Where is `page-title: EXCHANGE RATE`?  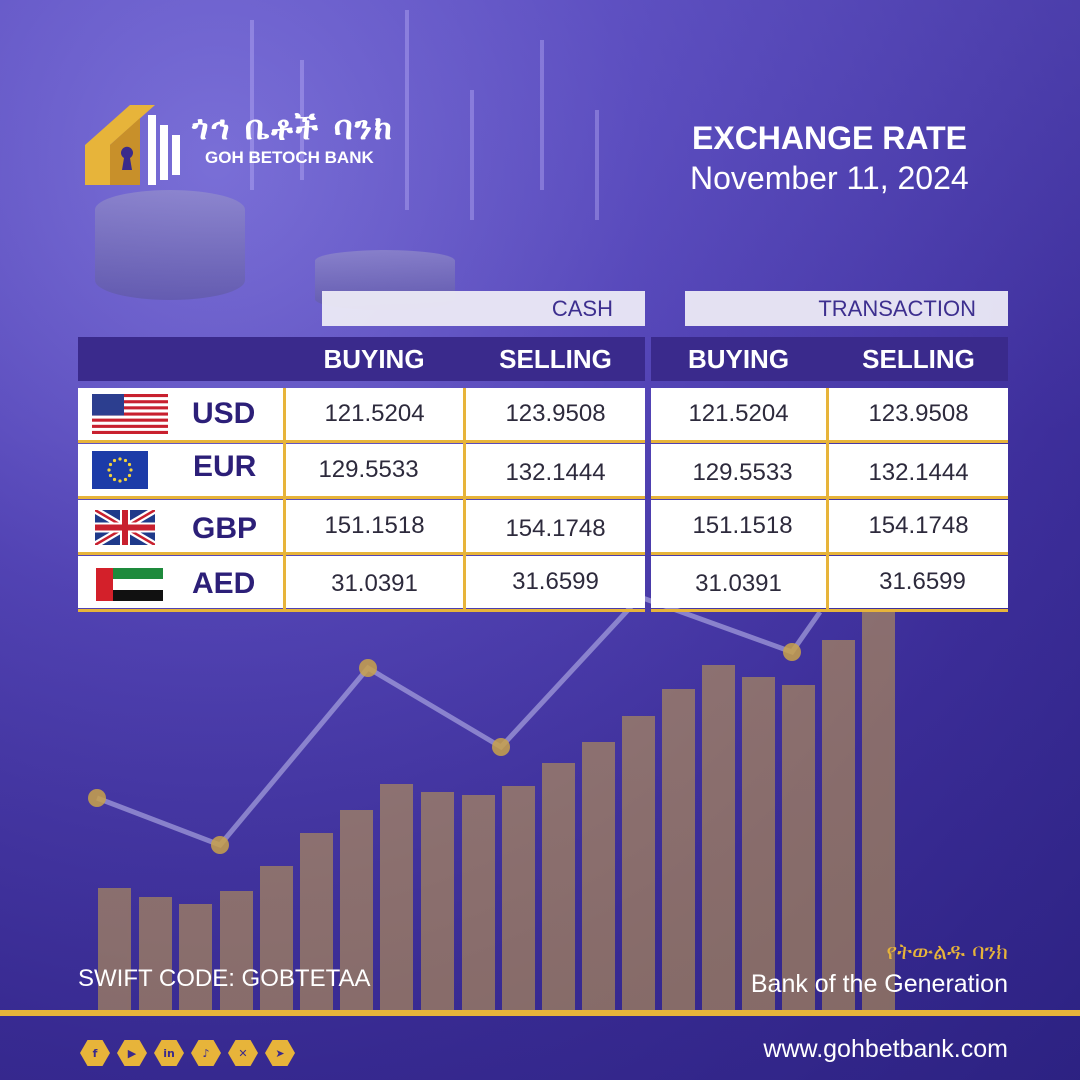 page-title: EXCHANGE RATE is located at coordinates (829, 138).